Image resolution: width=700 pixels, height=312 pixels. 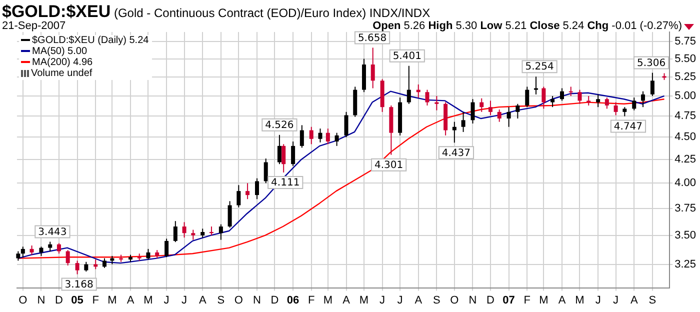 What do you see at coordinates (52, 232) in the screenshot?
I see `annotation: 3.443` at bounding box center [52, 232].